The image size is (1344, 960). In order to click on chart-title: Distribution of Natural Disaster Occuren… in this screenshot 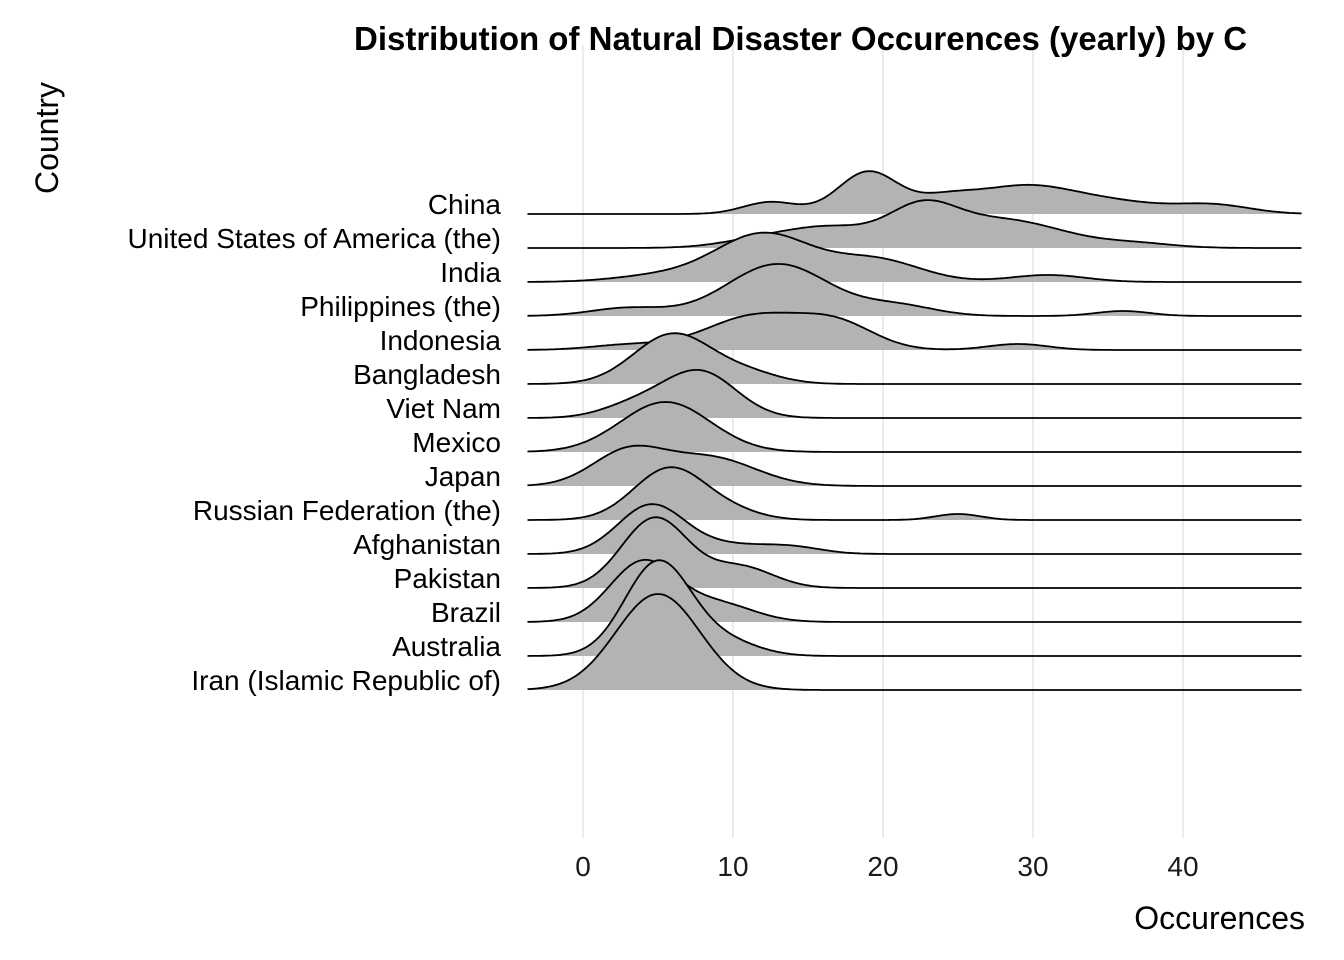, I will do `click(800, 38)`.